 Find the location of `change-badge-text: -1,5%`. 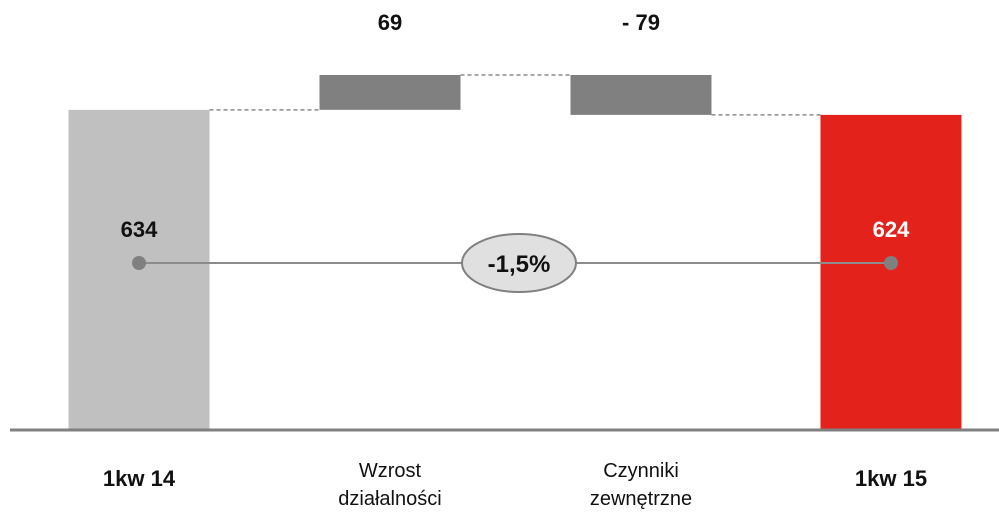

change-badge-text: -1,5% is located at coordinates (519, 264).